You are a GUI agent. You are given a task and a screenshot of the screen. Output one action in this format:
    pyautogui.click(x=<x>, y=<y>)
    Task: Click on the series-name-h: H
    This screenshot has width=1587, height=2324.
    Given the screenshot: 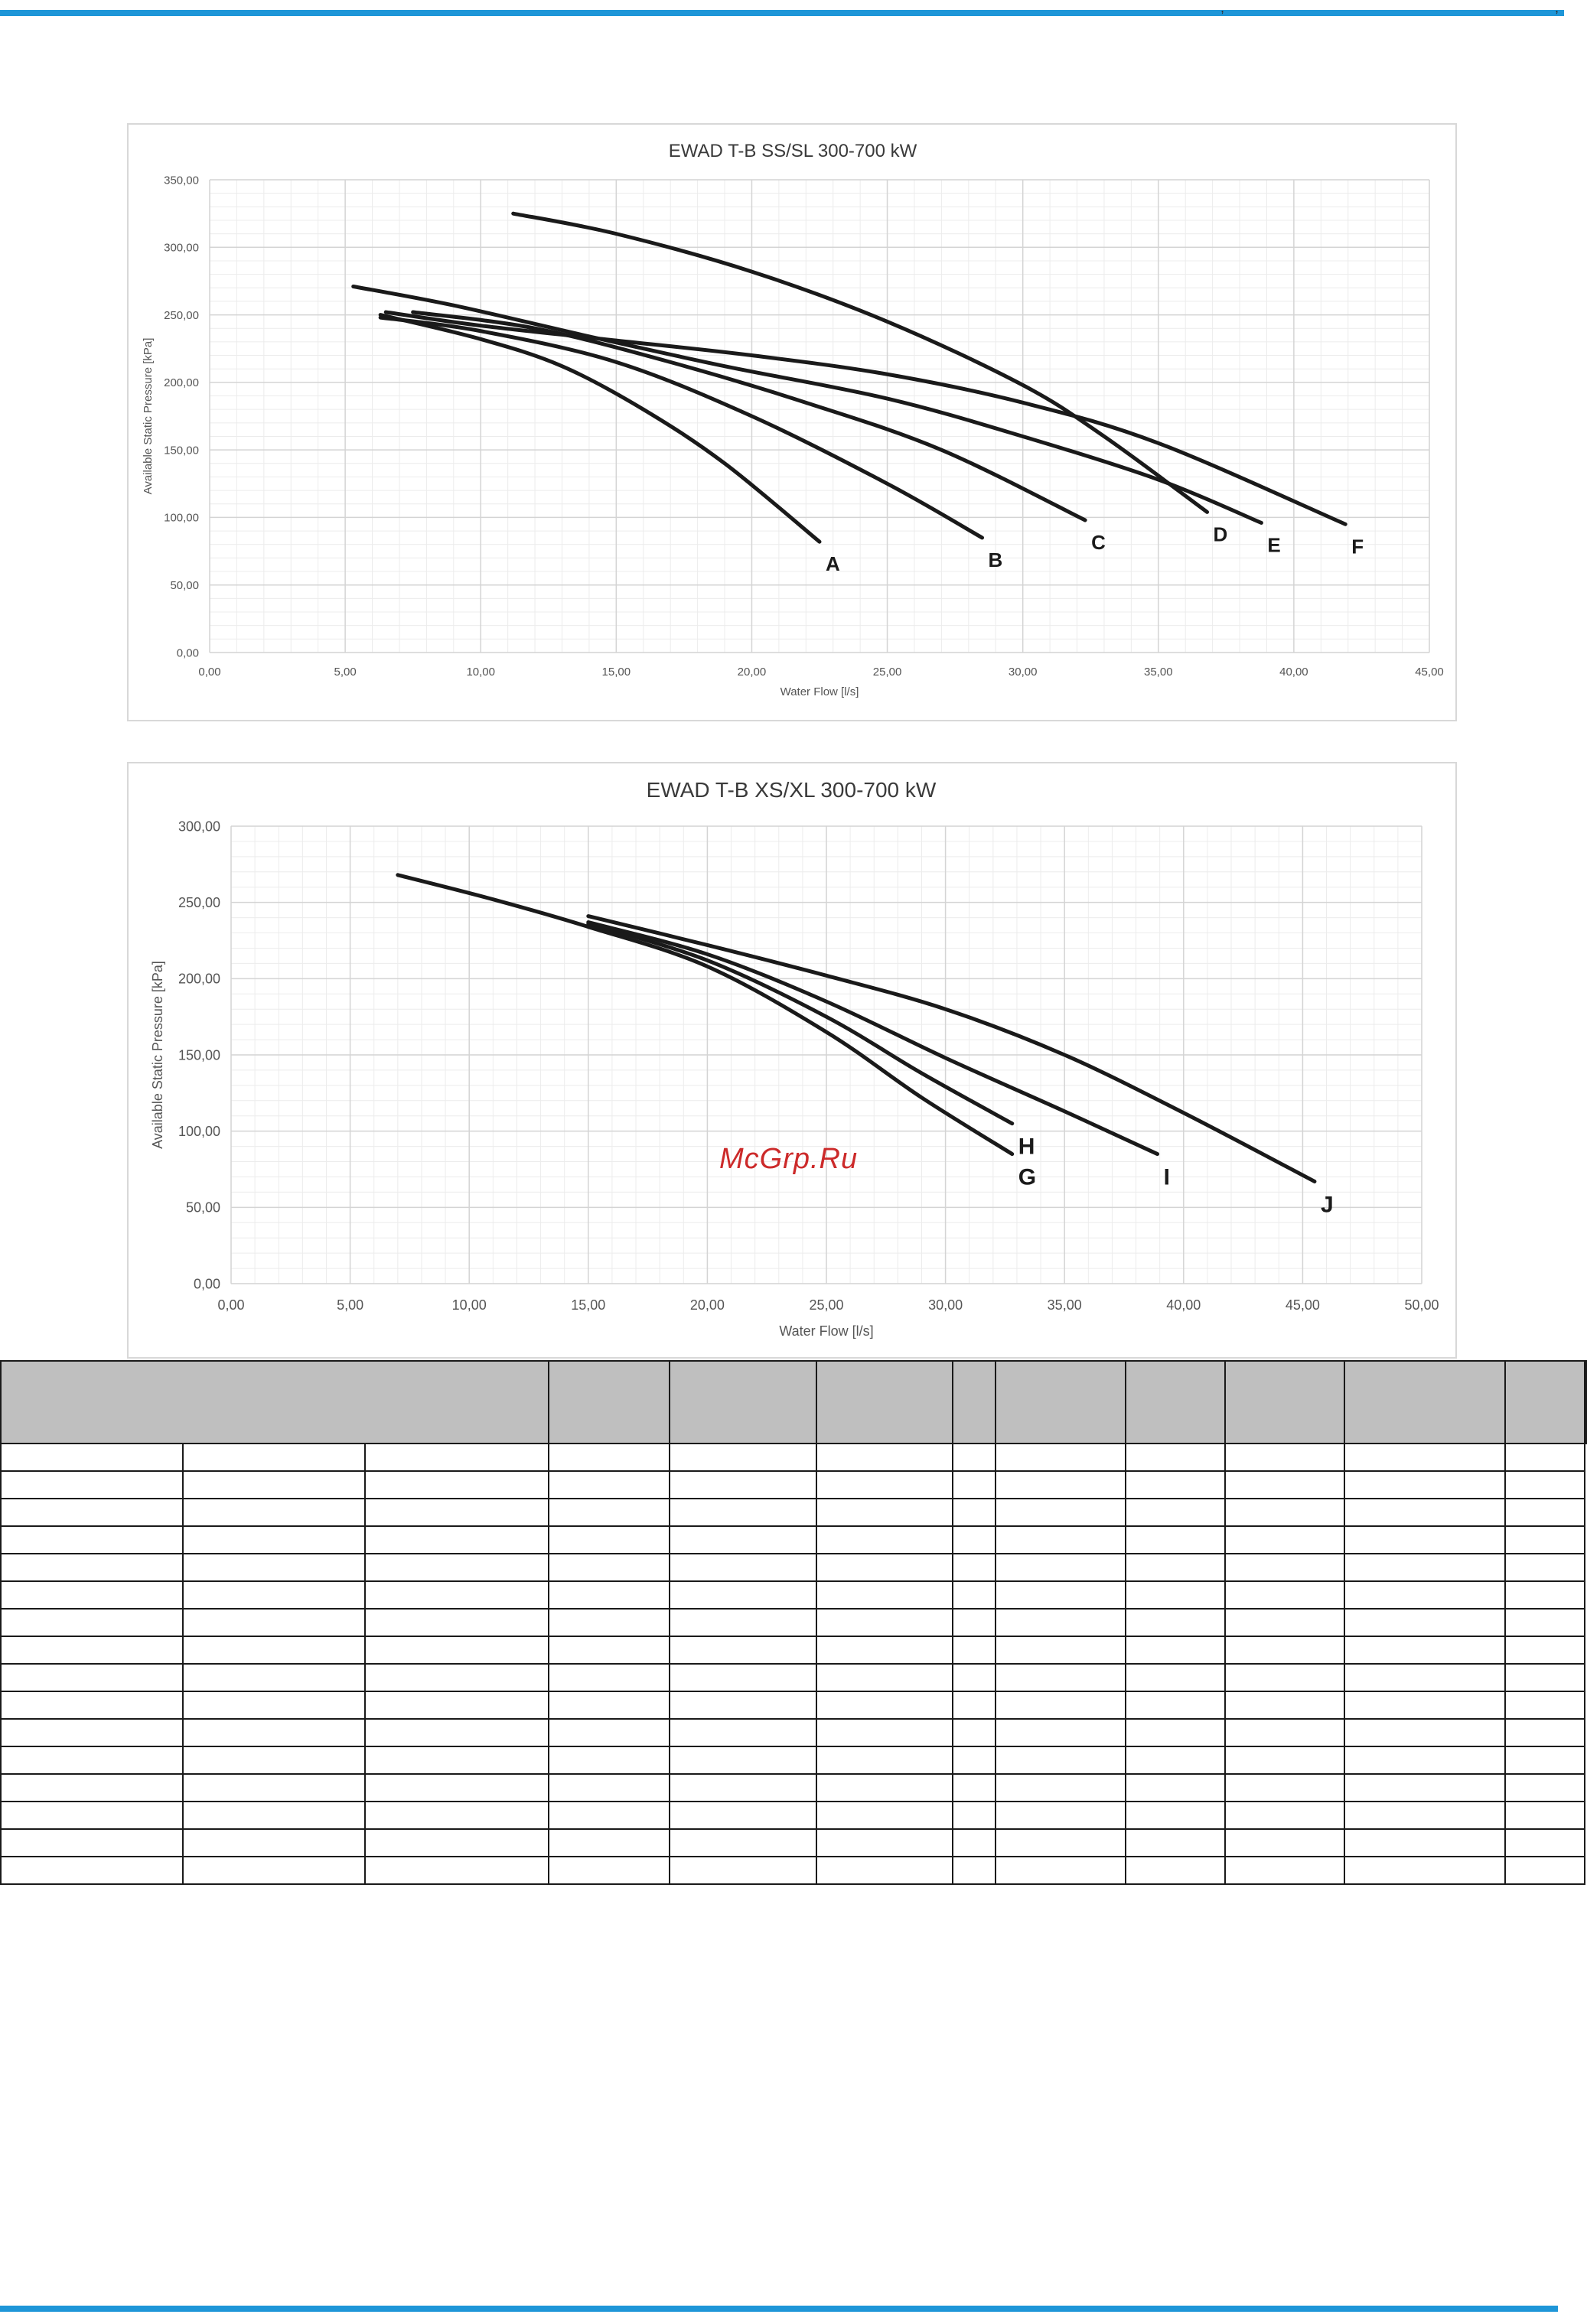 What is the action you would take?
    pyautogui.click(x=1026, y=1147)
    